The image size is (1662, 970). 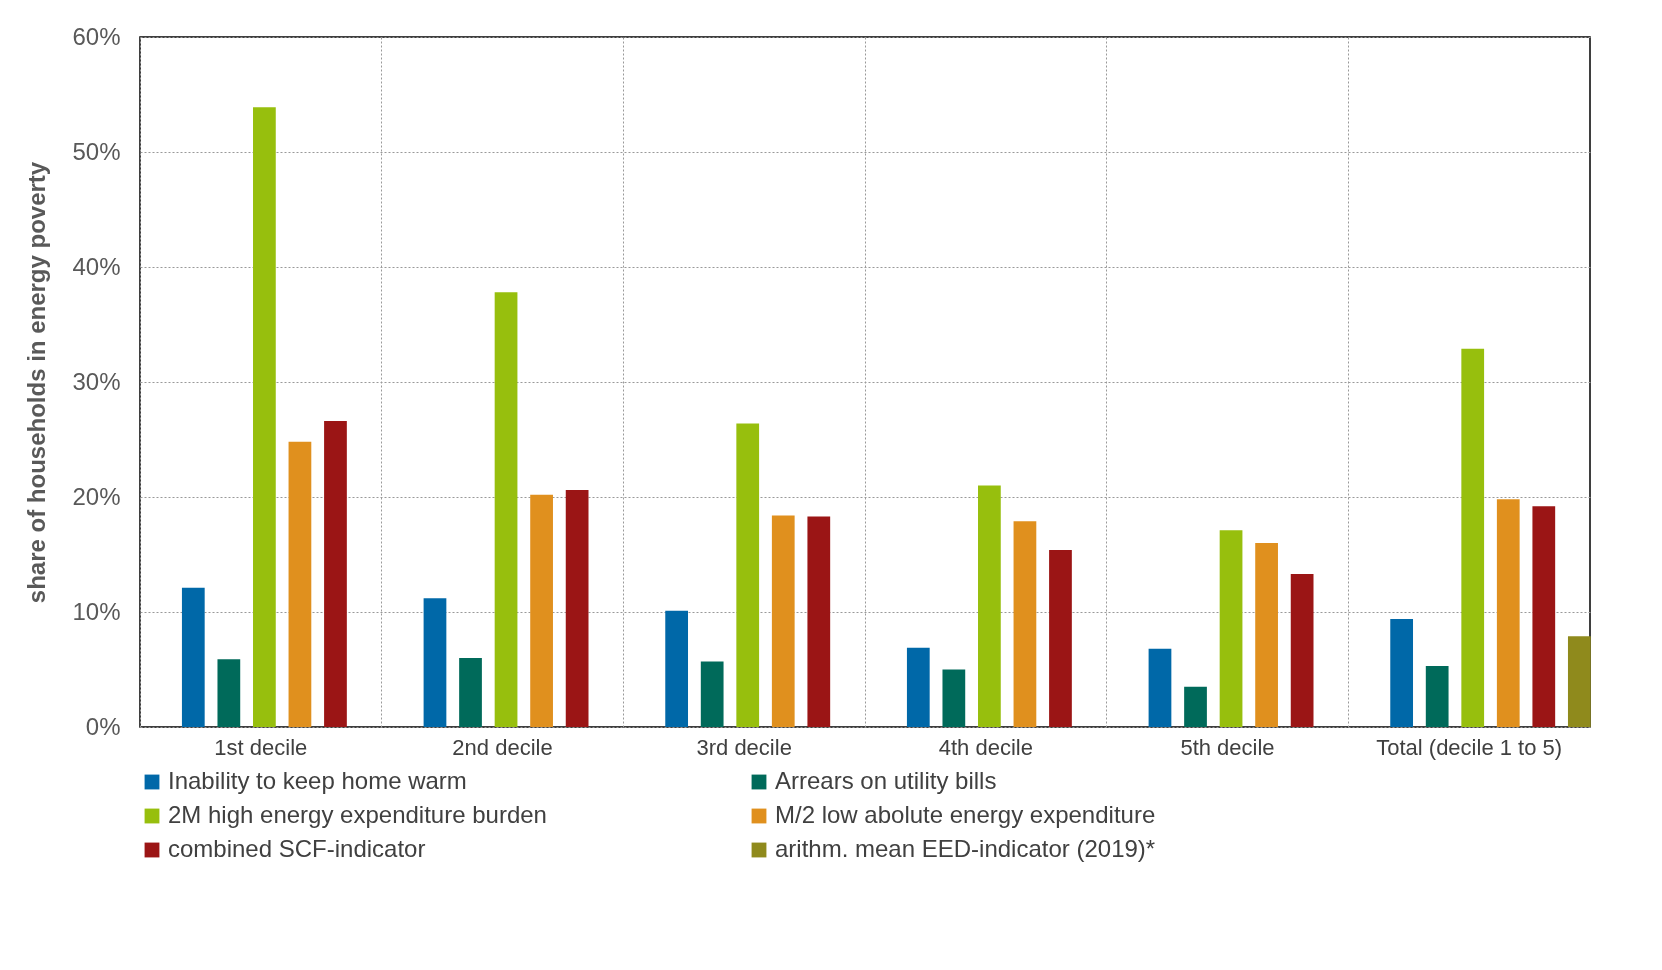 I want to click on y-tick-label: 60%, so click(x=96, y=36).